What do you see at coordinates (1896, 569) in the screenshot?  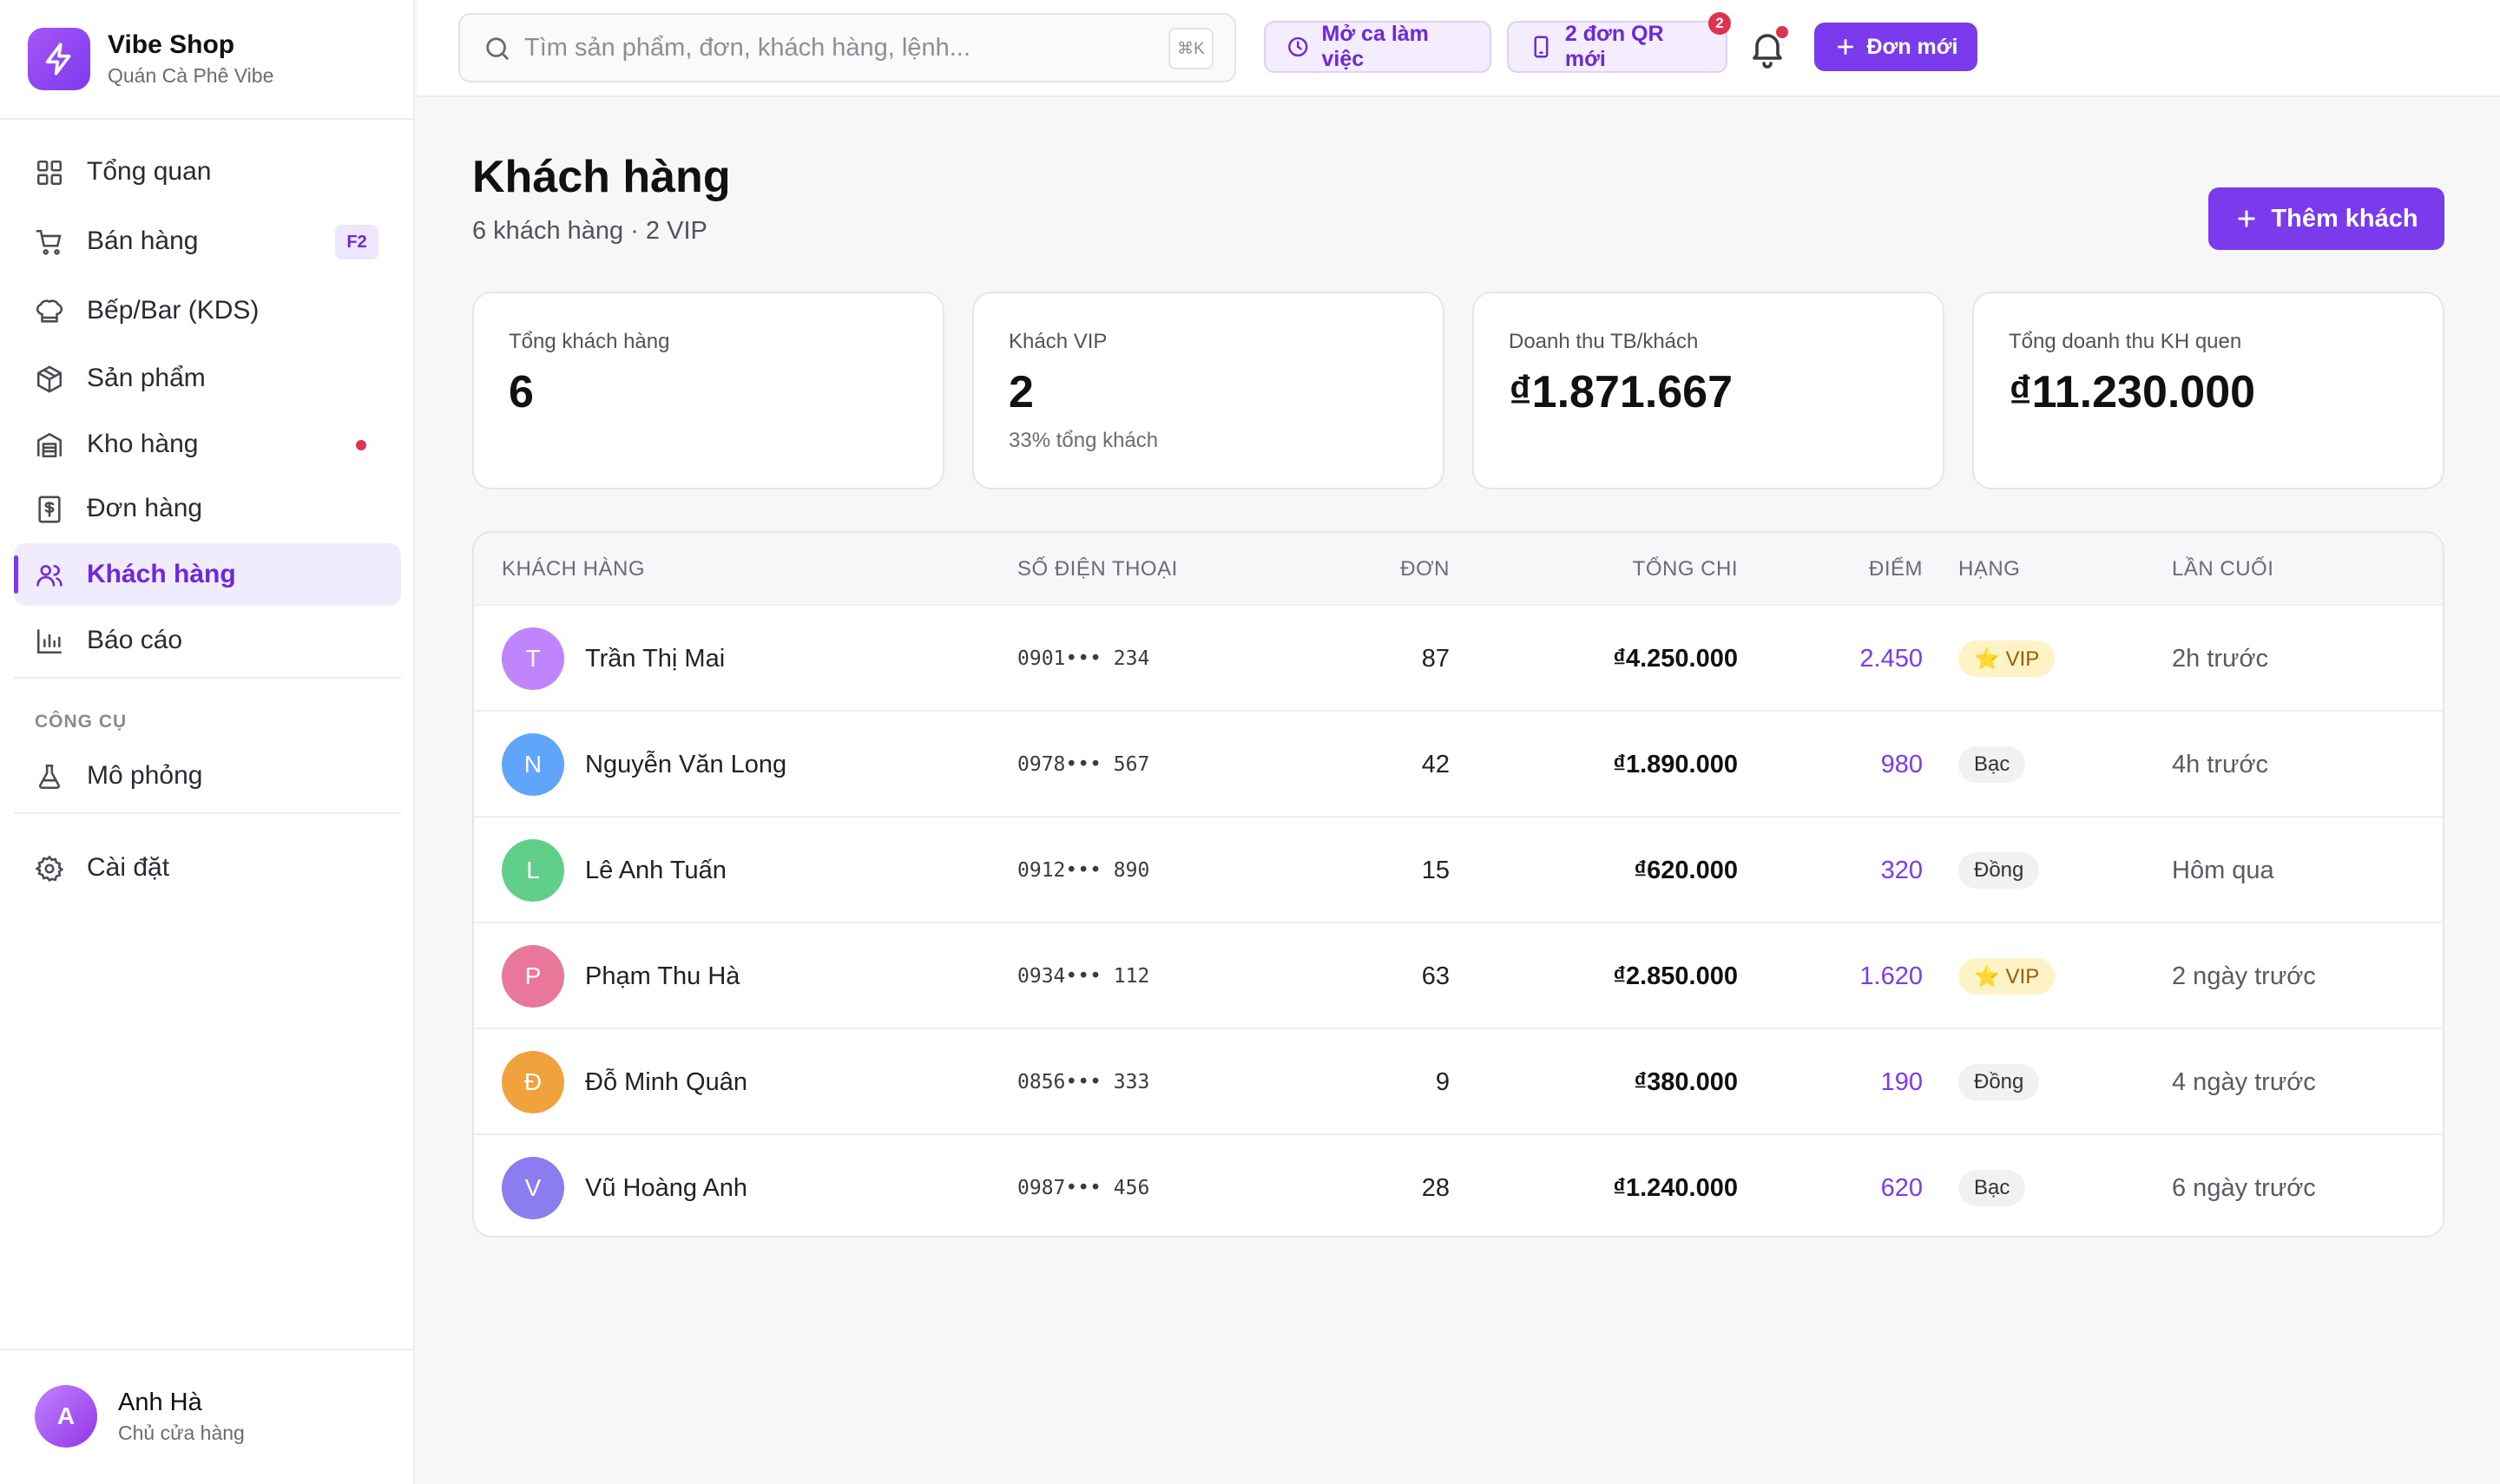 I see `column-header-points: ĐIỂM` at bounding box center [1896, 569].